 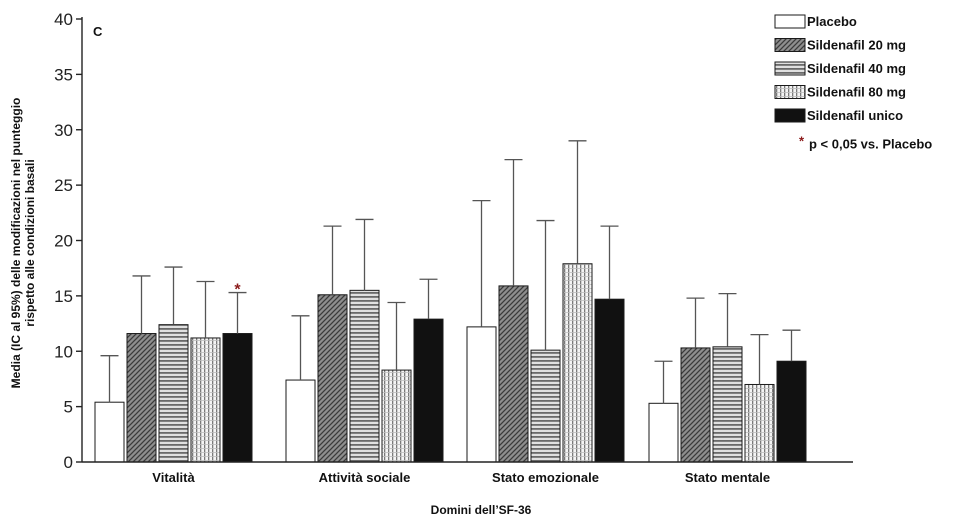 What do you see at coordinates (428, 390) in the screenshot?
I see `bar-attivita-sociale-sildenafil-unico` at bounding box center [428, 390].